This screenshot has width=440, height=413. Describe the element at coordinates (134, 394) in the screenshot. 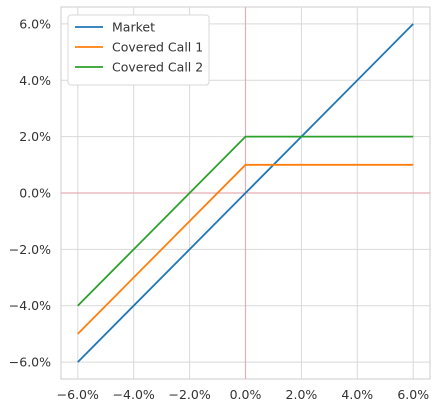

I see `x-tick-label: −4.0%` at that location.